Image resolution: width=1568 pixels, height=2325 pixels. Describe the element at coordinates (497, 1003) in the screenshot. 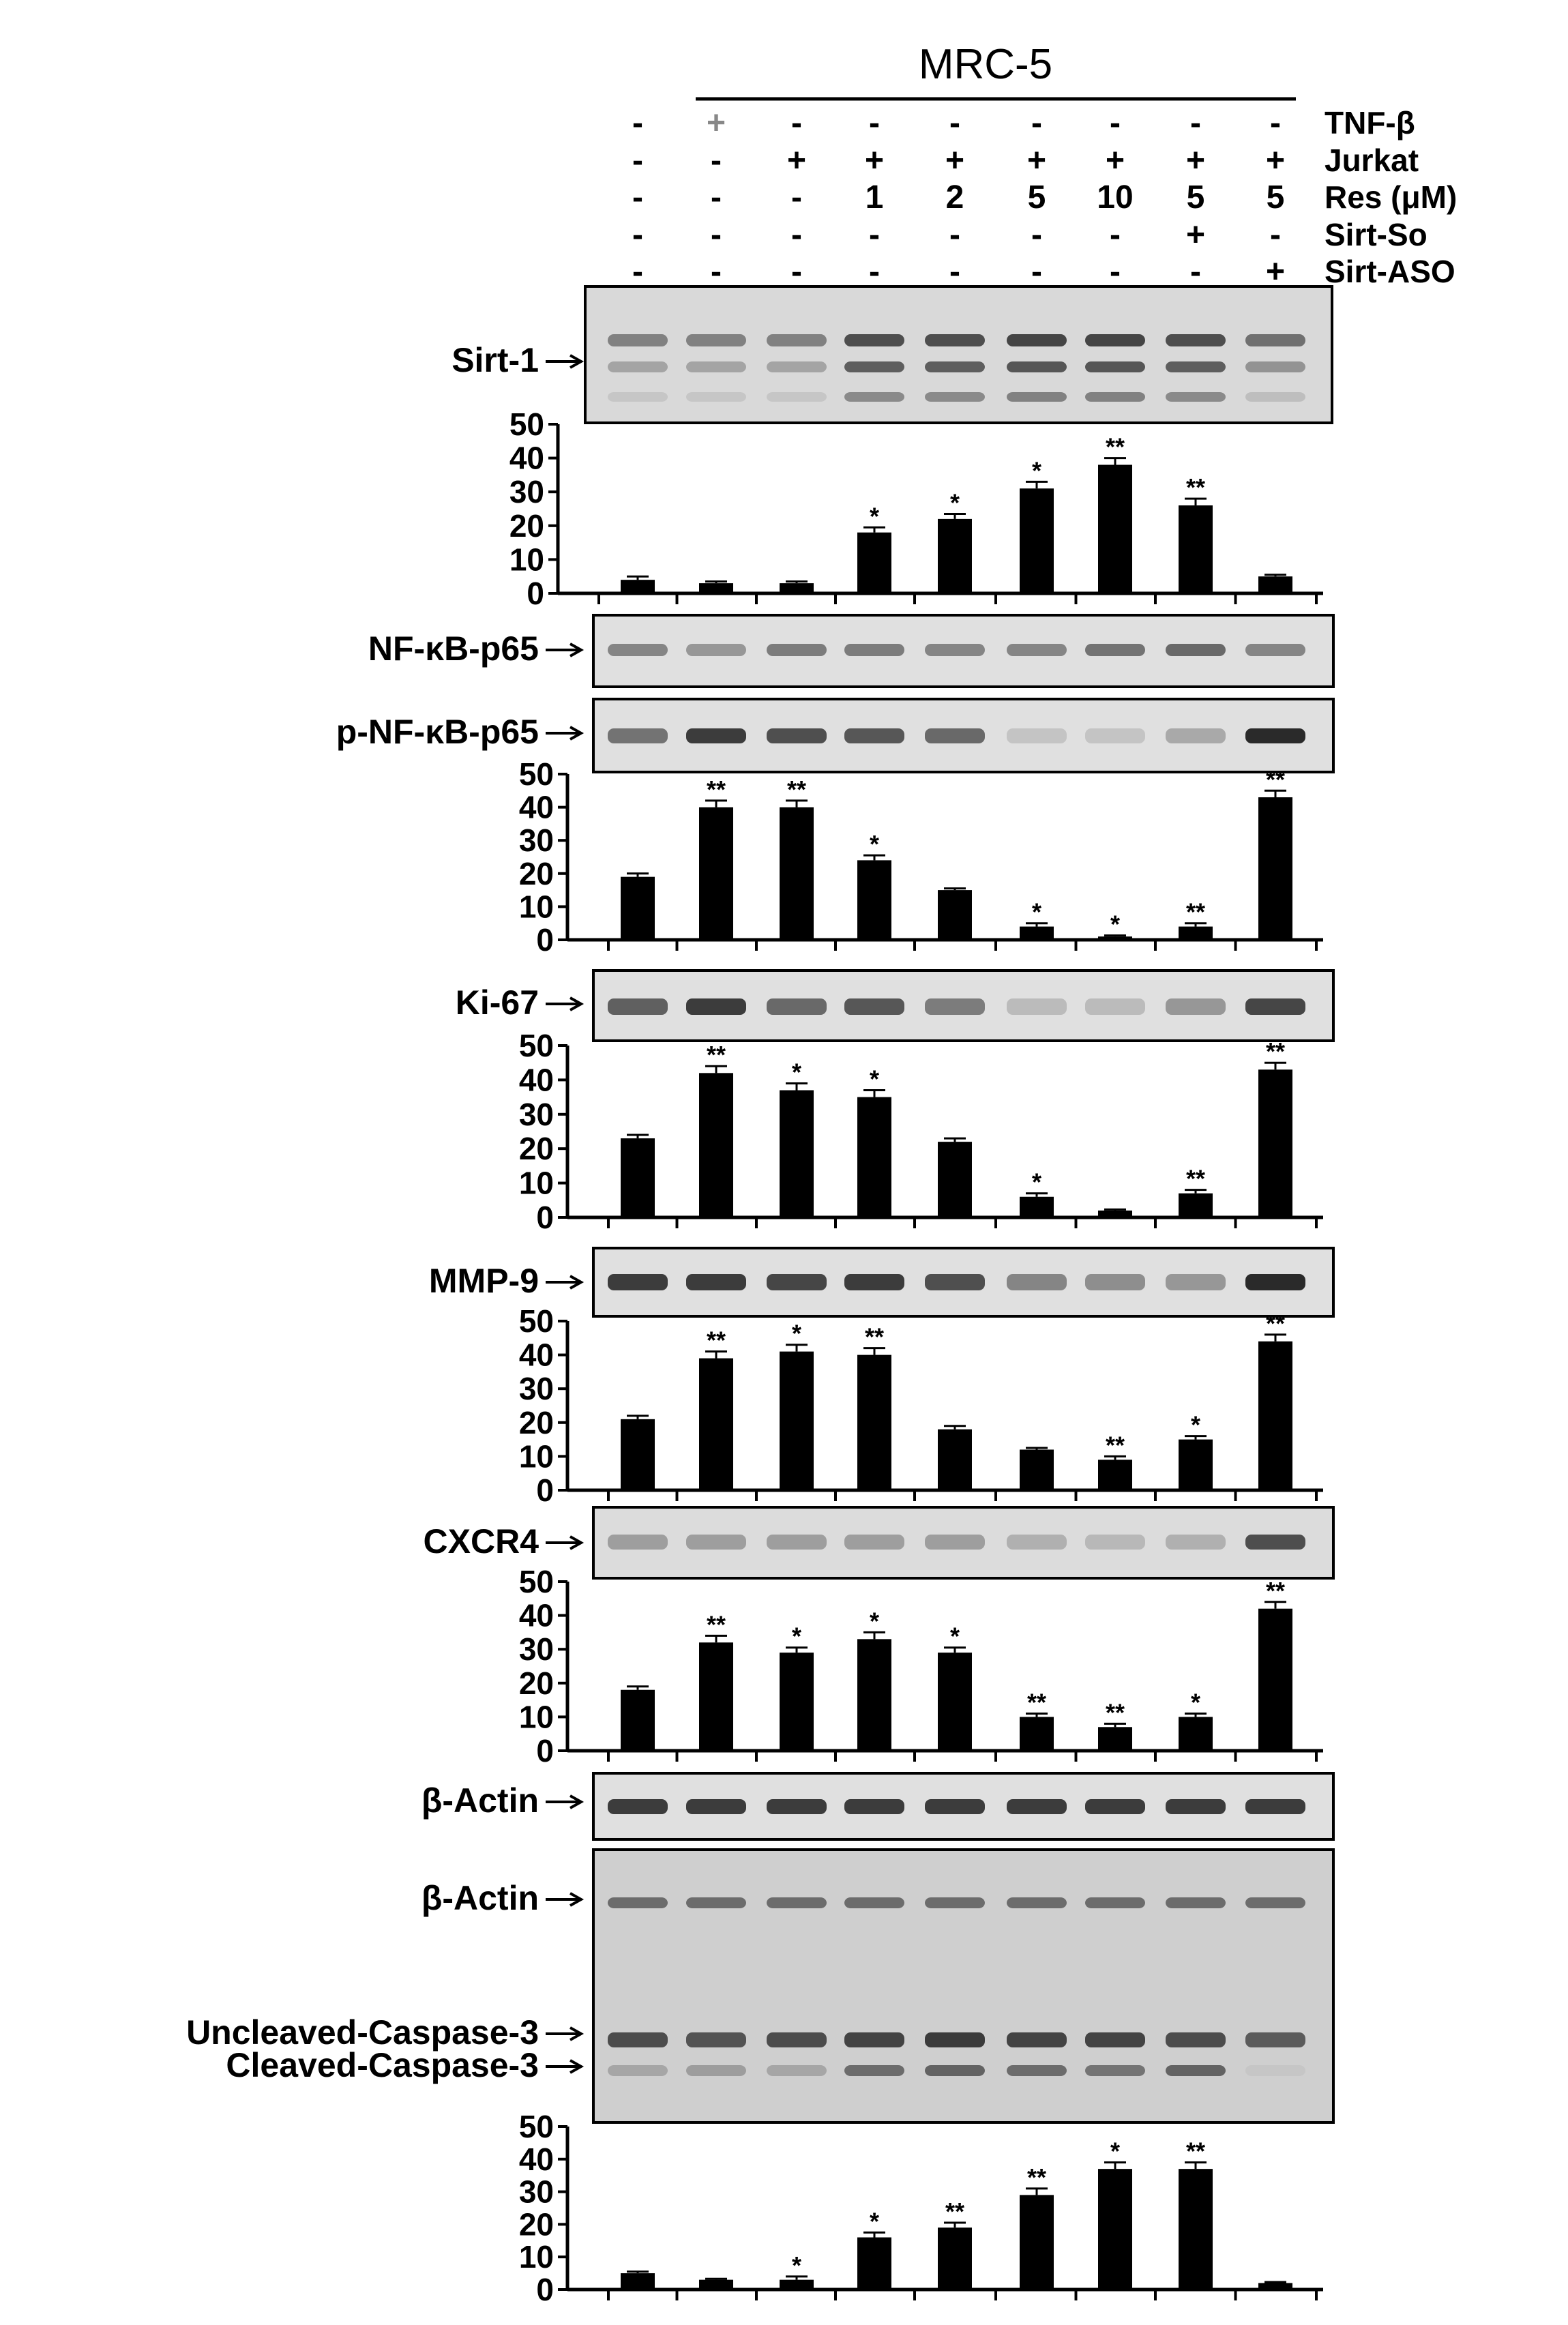

I see `label-ki67: Ki-67` at that location.